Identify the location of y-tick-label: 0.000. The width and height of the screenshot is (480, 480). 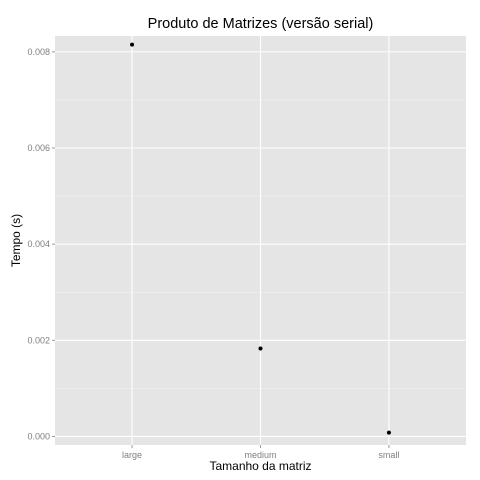
(38, 436).